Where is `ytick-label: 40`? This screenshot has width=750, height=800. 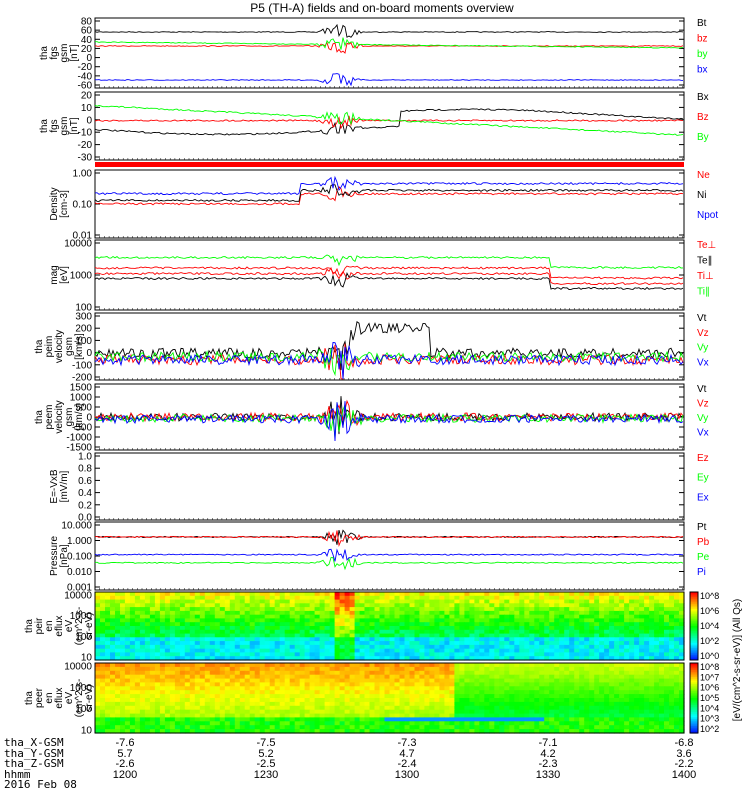 ytick-label: 40 is located at coordinates (87, 40).